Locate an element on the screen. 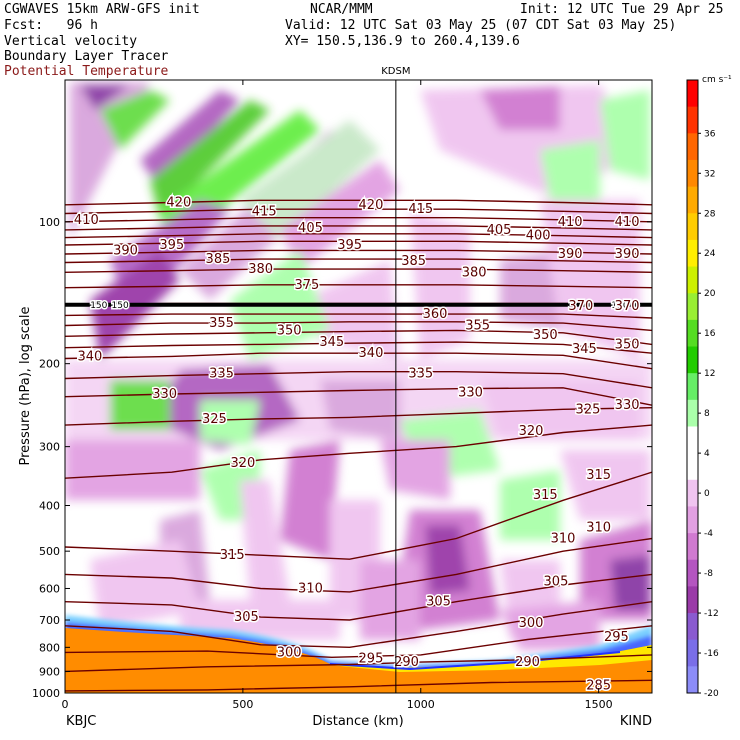 The width and height of the screenshot is (740, 740). y-tick-label: 200 is located at coordinates (49, 364).